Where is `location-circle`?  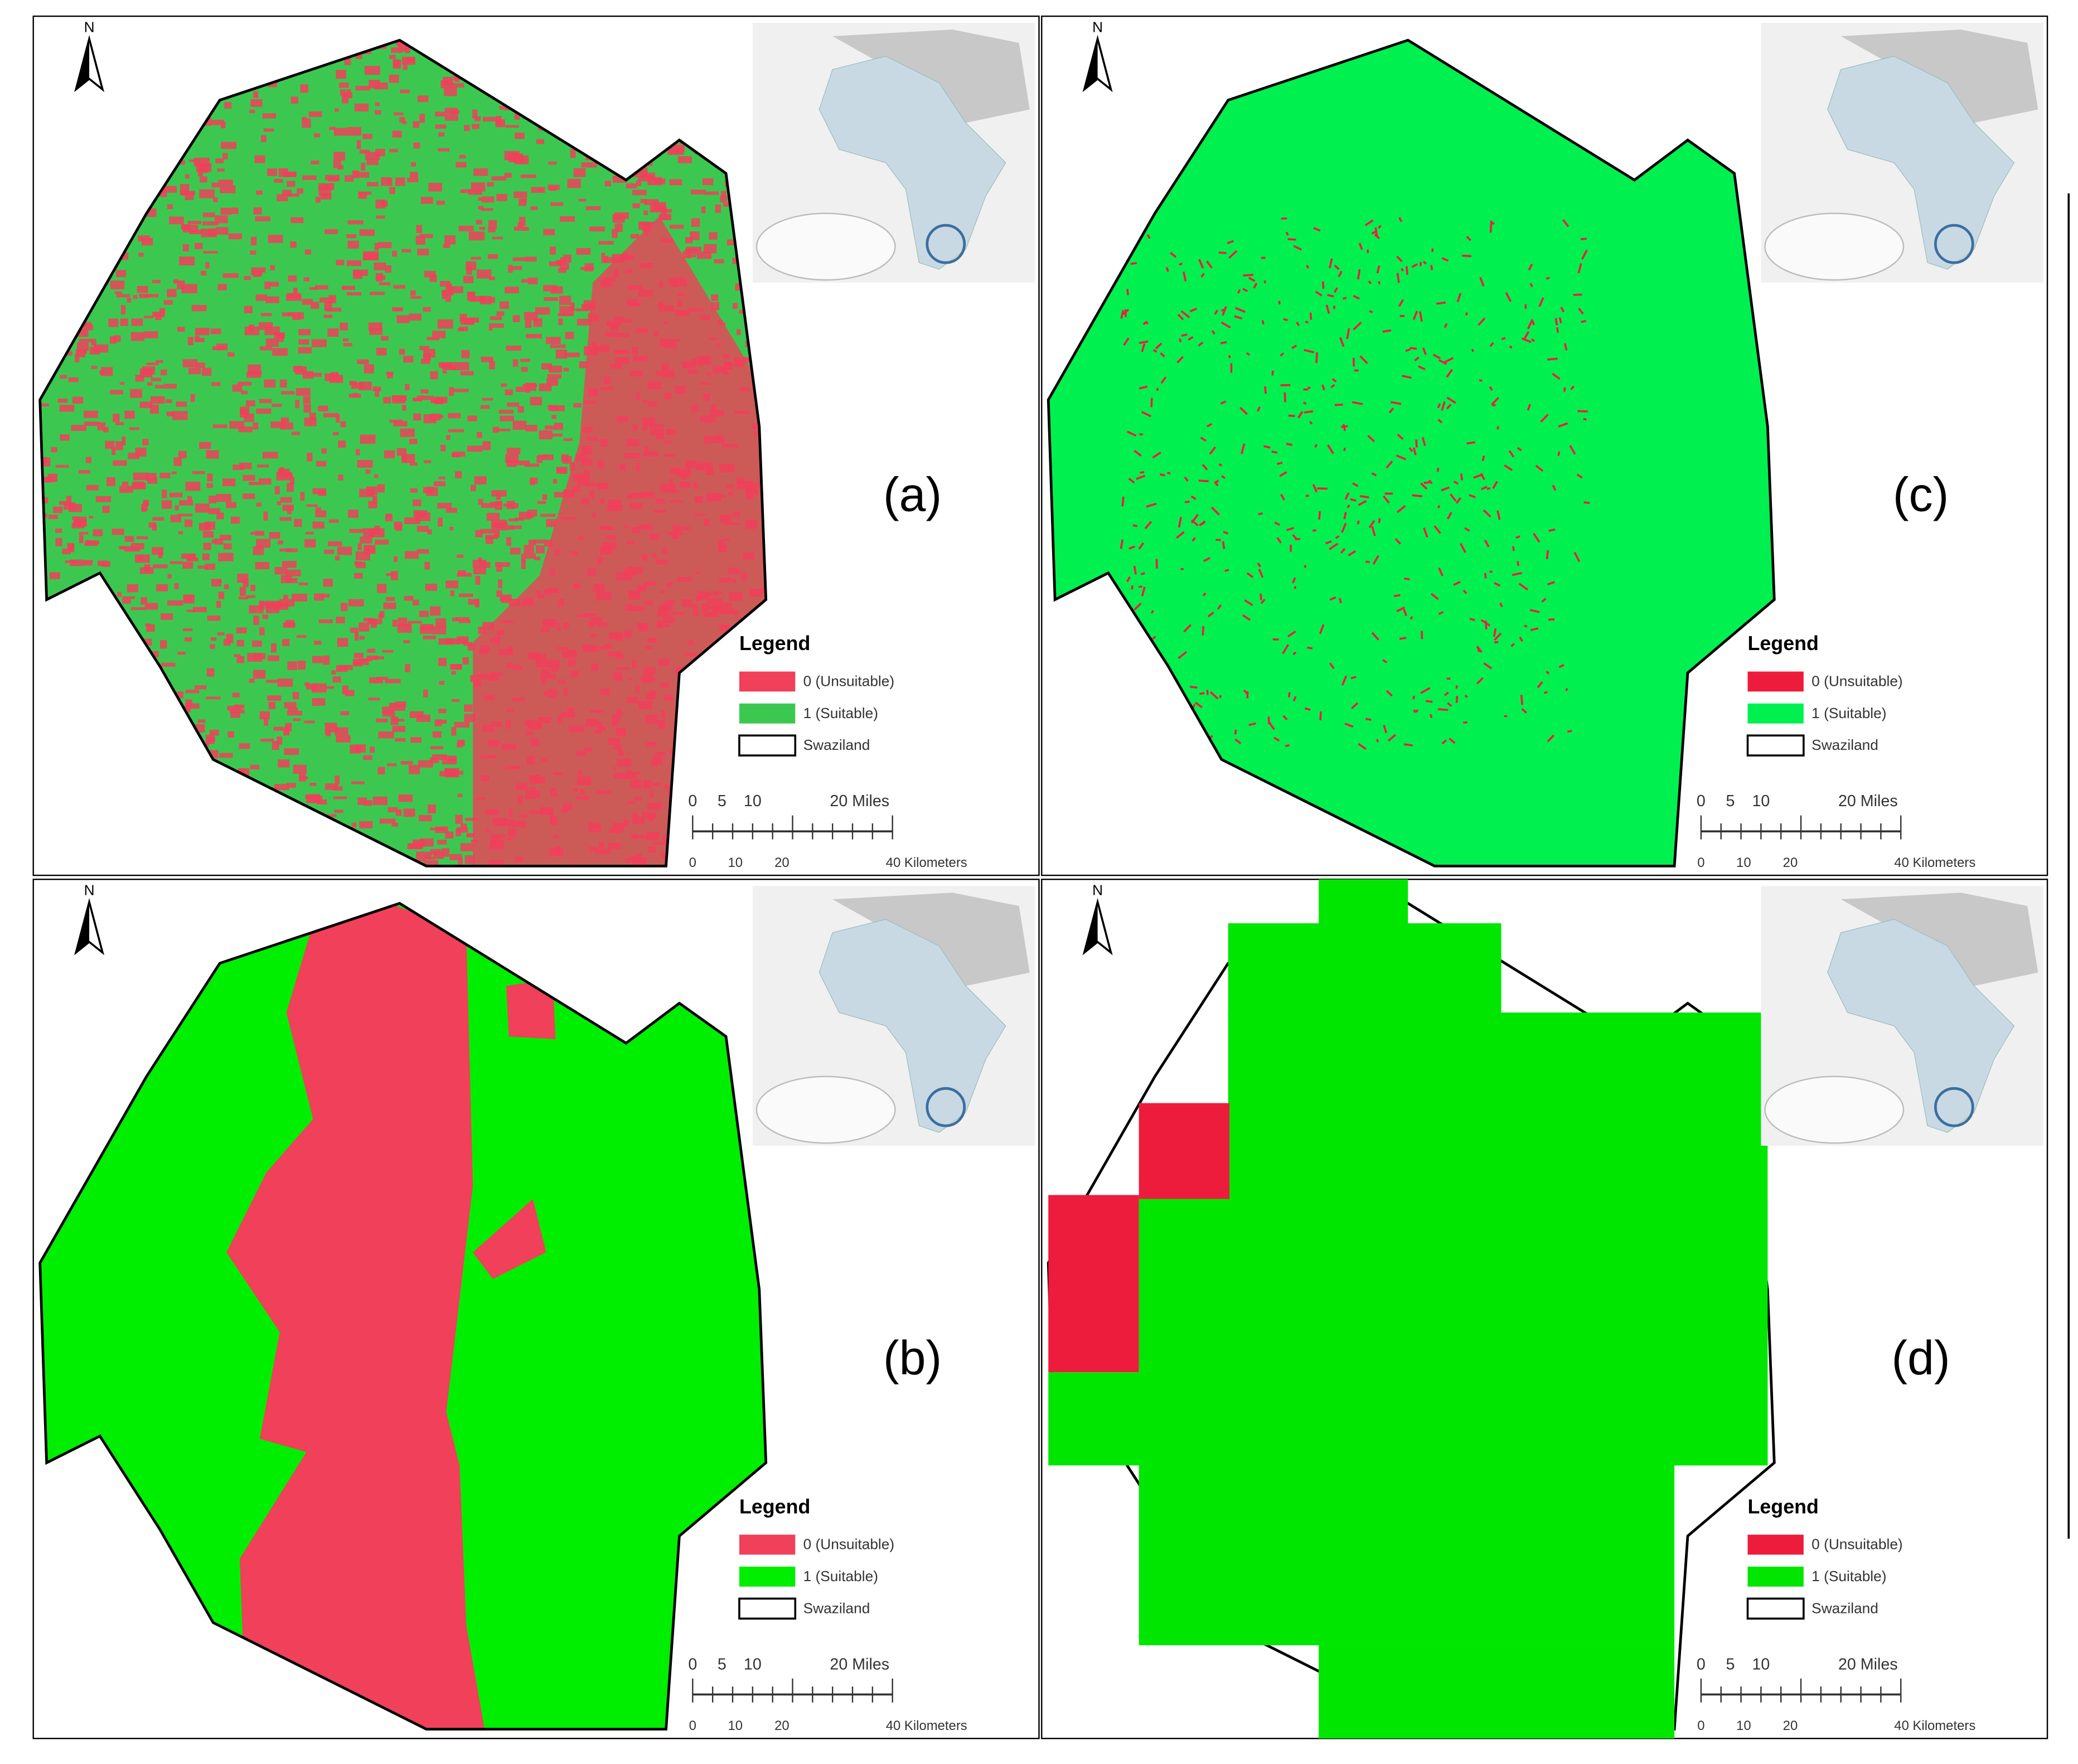 location-circle is located at coordinates (946, 244).